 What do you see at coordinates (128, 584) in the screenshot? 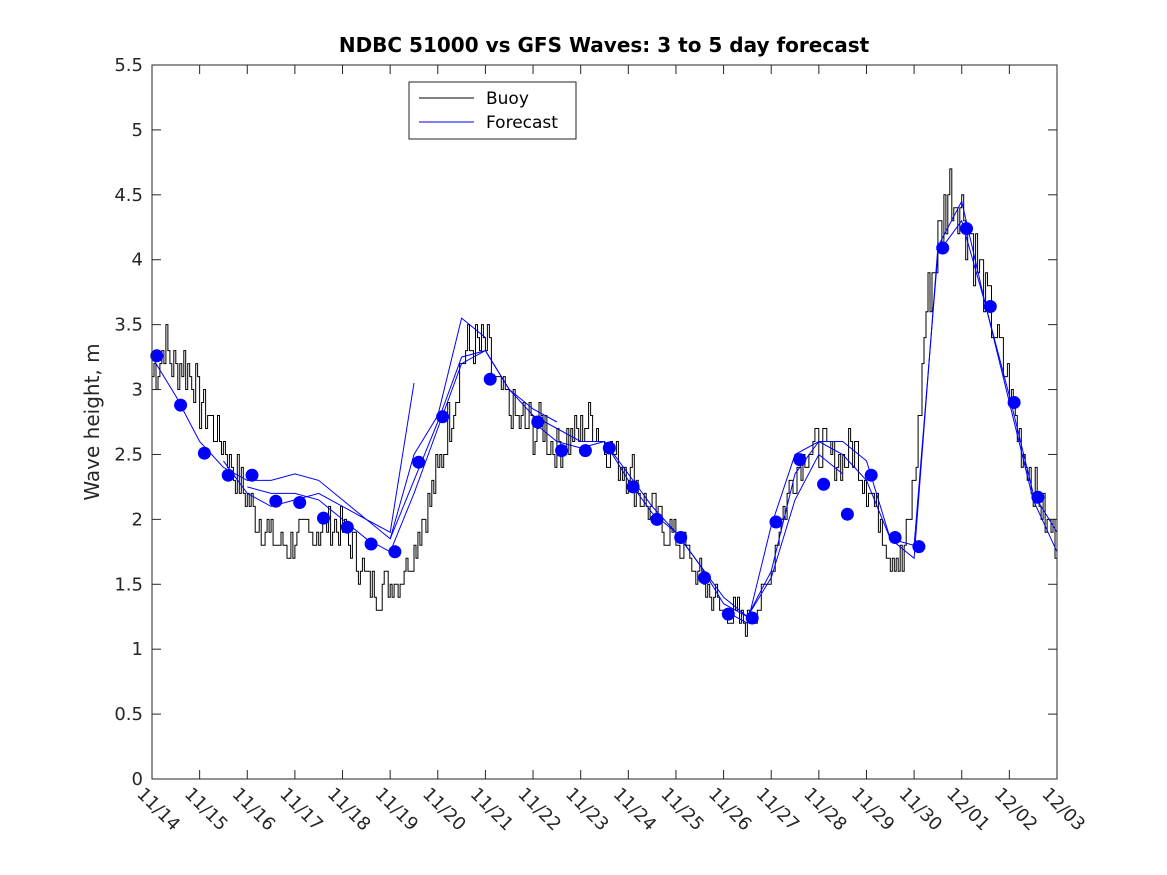
I see `y-tick-label: 1.5` at bounding box center [128, 584].